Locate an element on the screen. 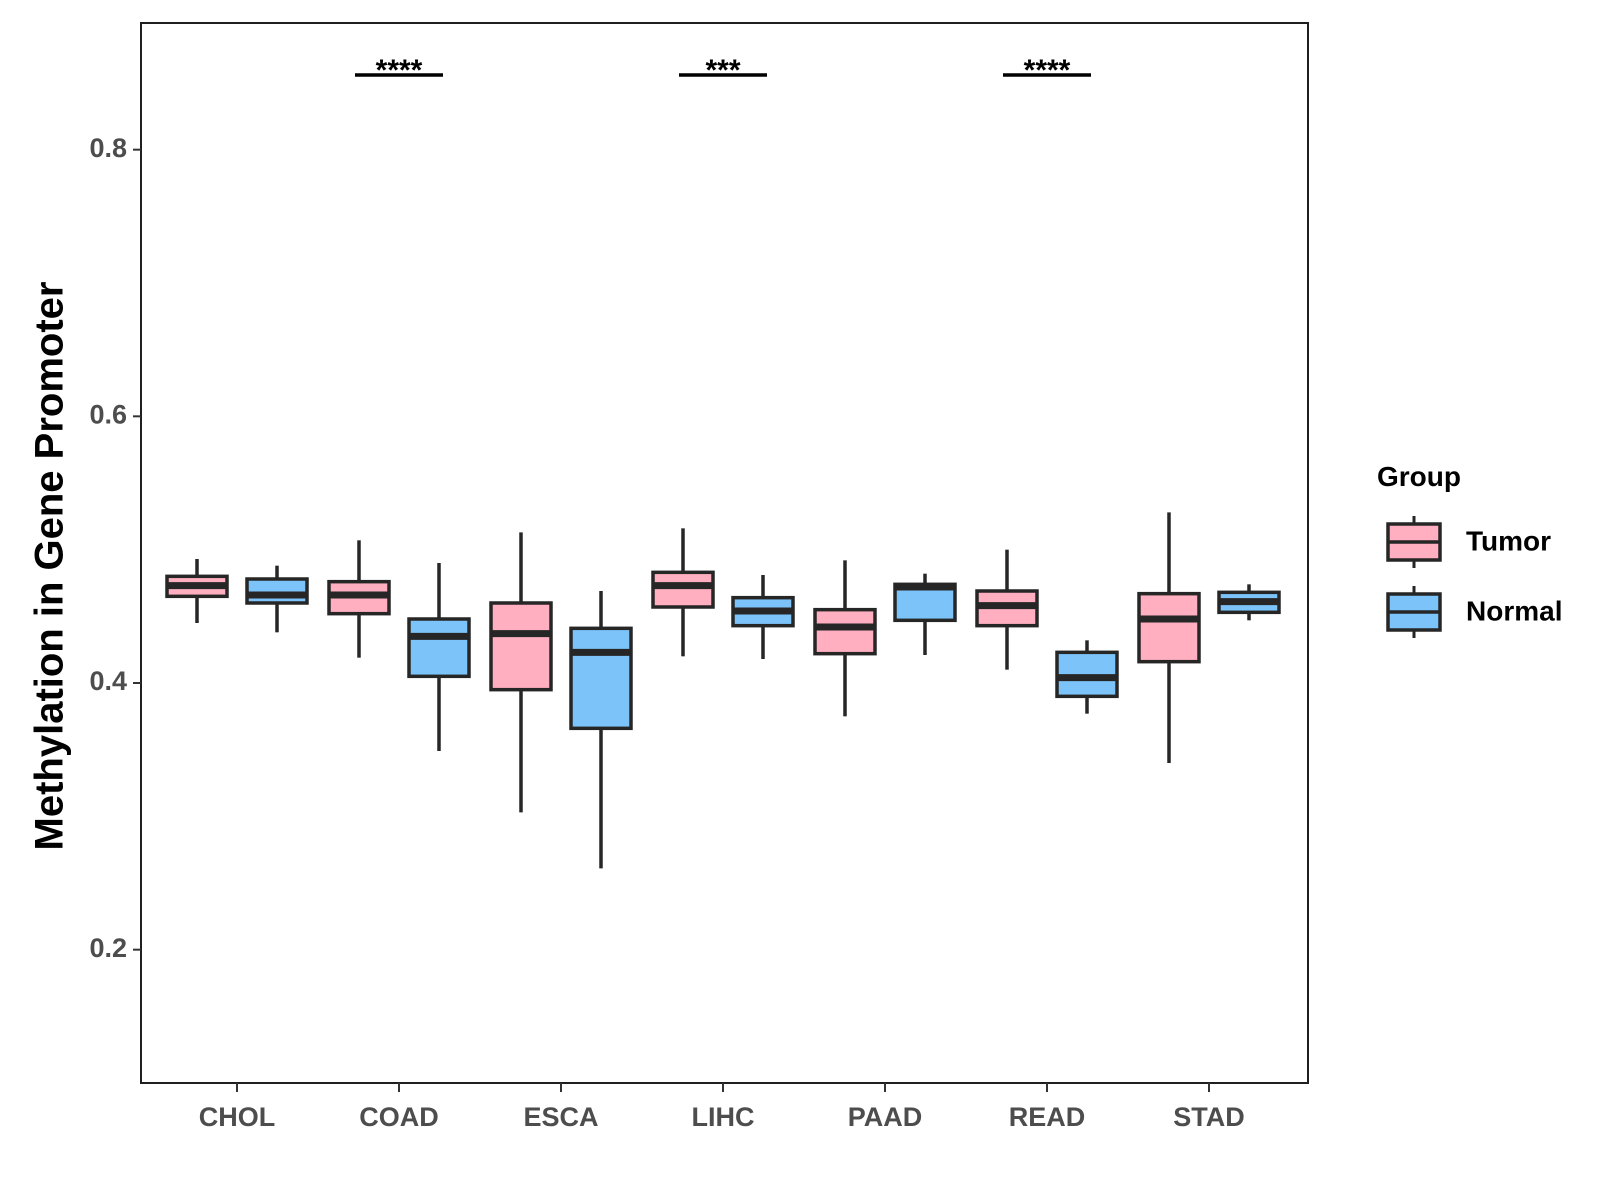  x-tick-label-stad: STAD is located at coordinates (1209, 1117).